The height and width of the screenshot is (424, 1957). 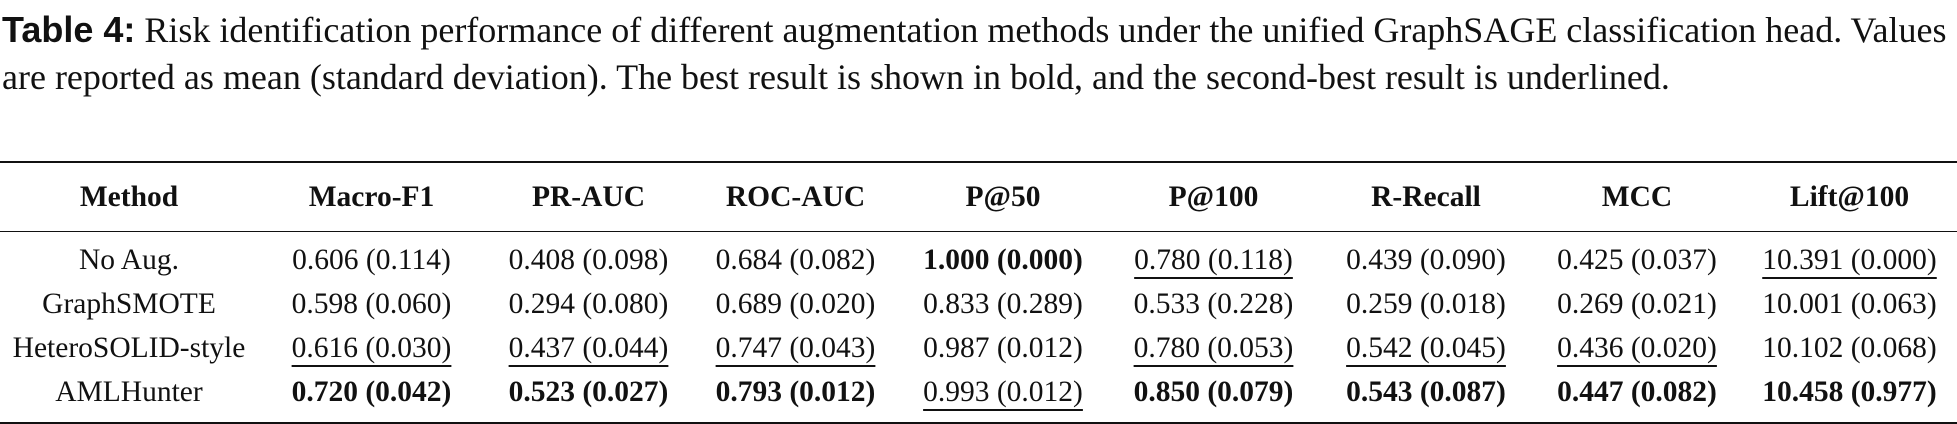 I want to click on cell-text: 0.684 (0.082), so click(x=795, y=259).